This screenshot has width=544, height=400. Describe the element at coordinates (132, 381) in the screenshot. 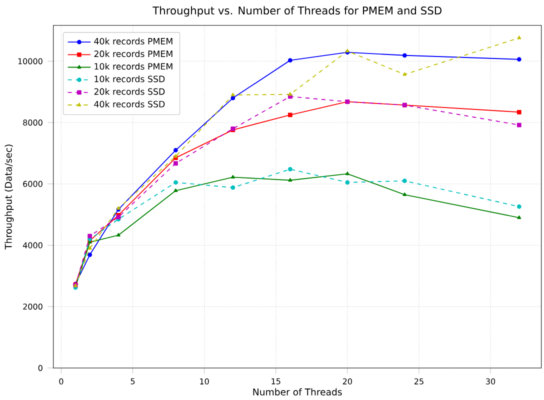

I see `x-tick-label: 5` at that location.